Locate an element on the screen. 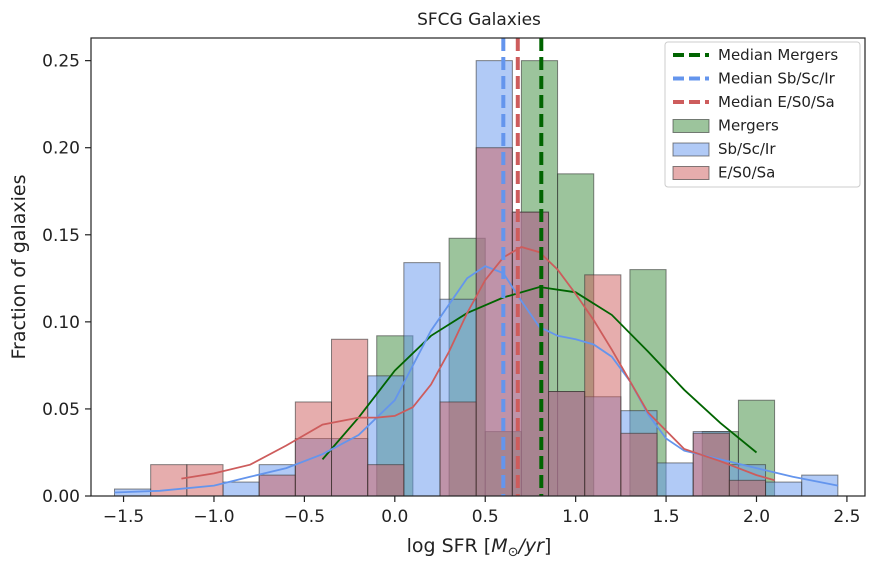 Image resolution: width=877 pixels, height=566 pixels. legend-label: Mergers is located at coordinates (748, 126).